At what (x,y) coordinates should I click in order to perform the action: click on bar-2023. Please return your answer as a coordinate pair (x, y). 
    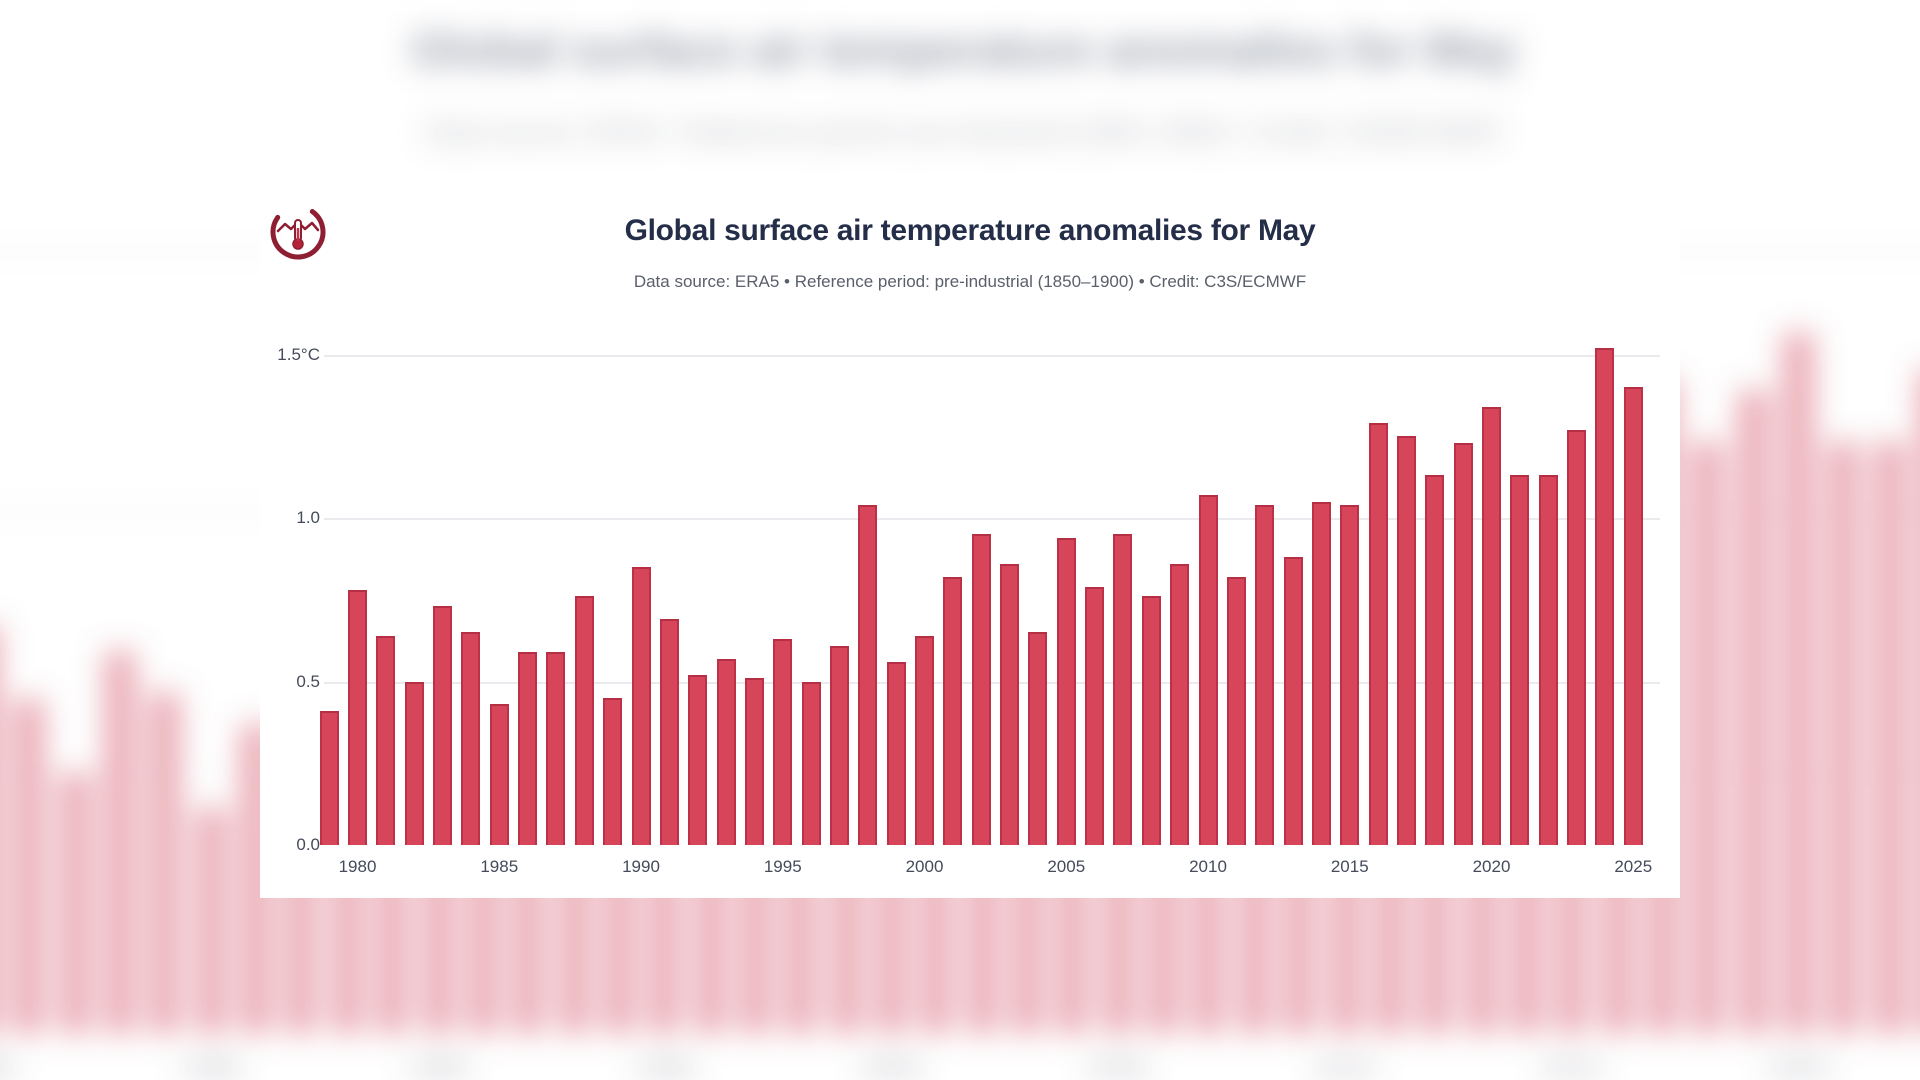
    Looking at the image, I should click on (1577, 637).